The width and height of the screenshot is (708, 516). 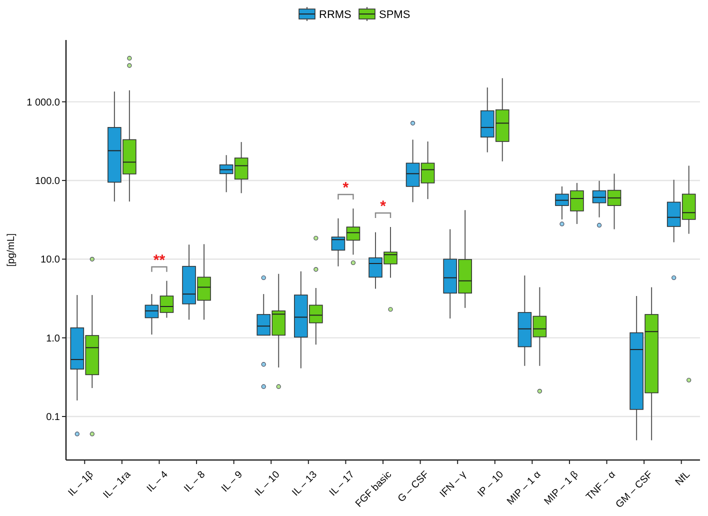 I want to click on x-tick-label: IL – 9, so click(x=233, y=481).